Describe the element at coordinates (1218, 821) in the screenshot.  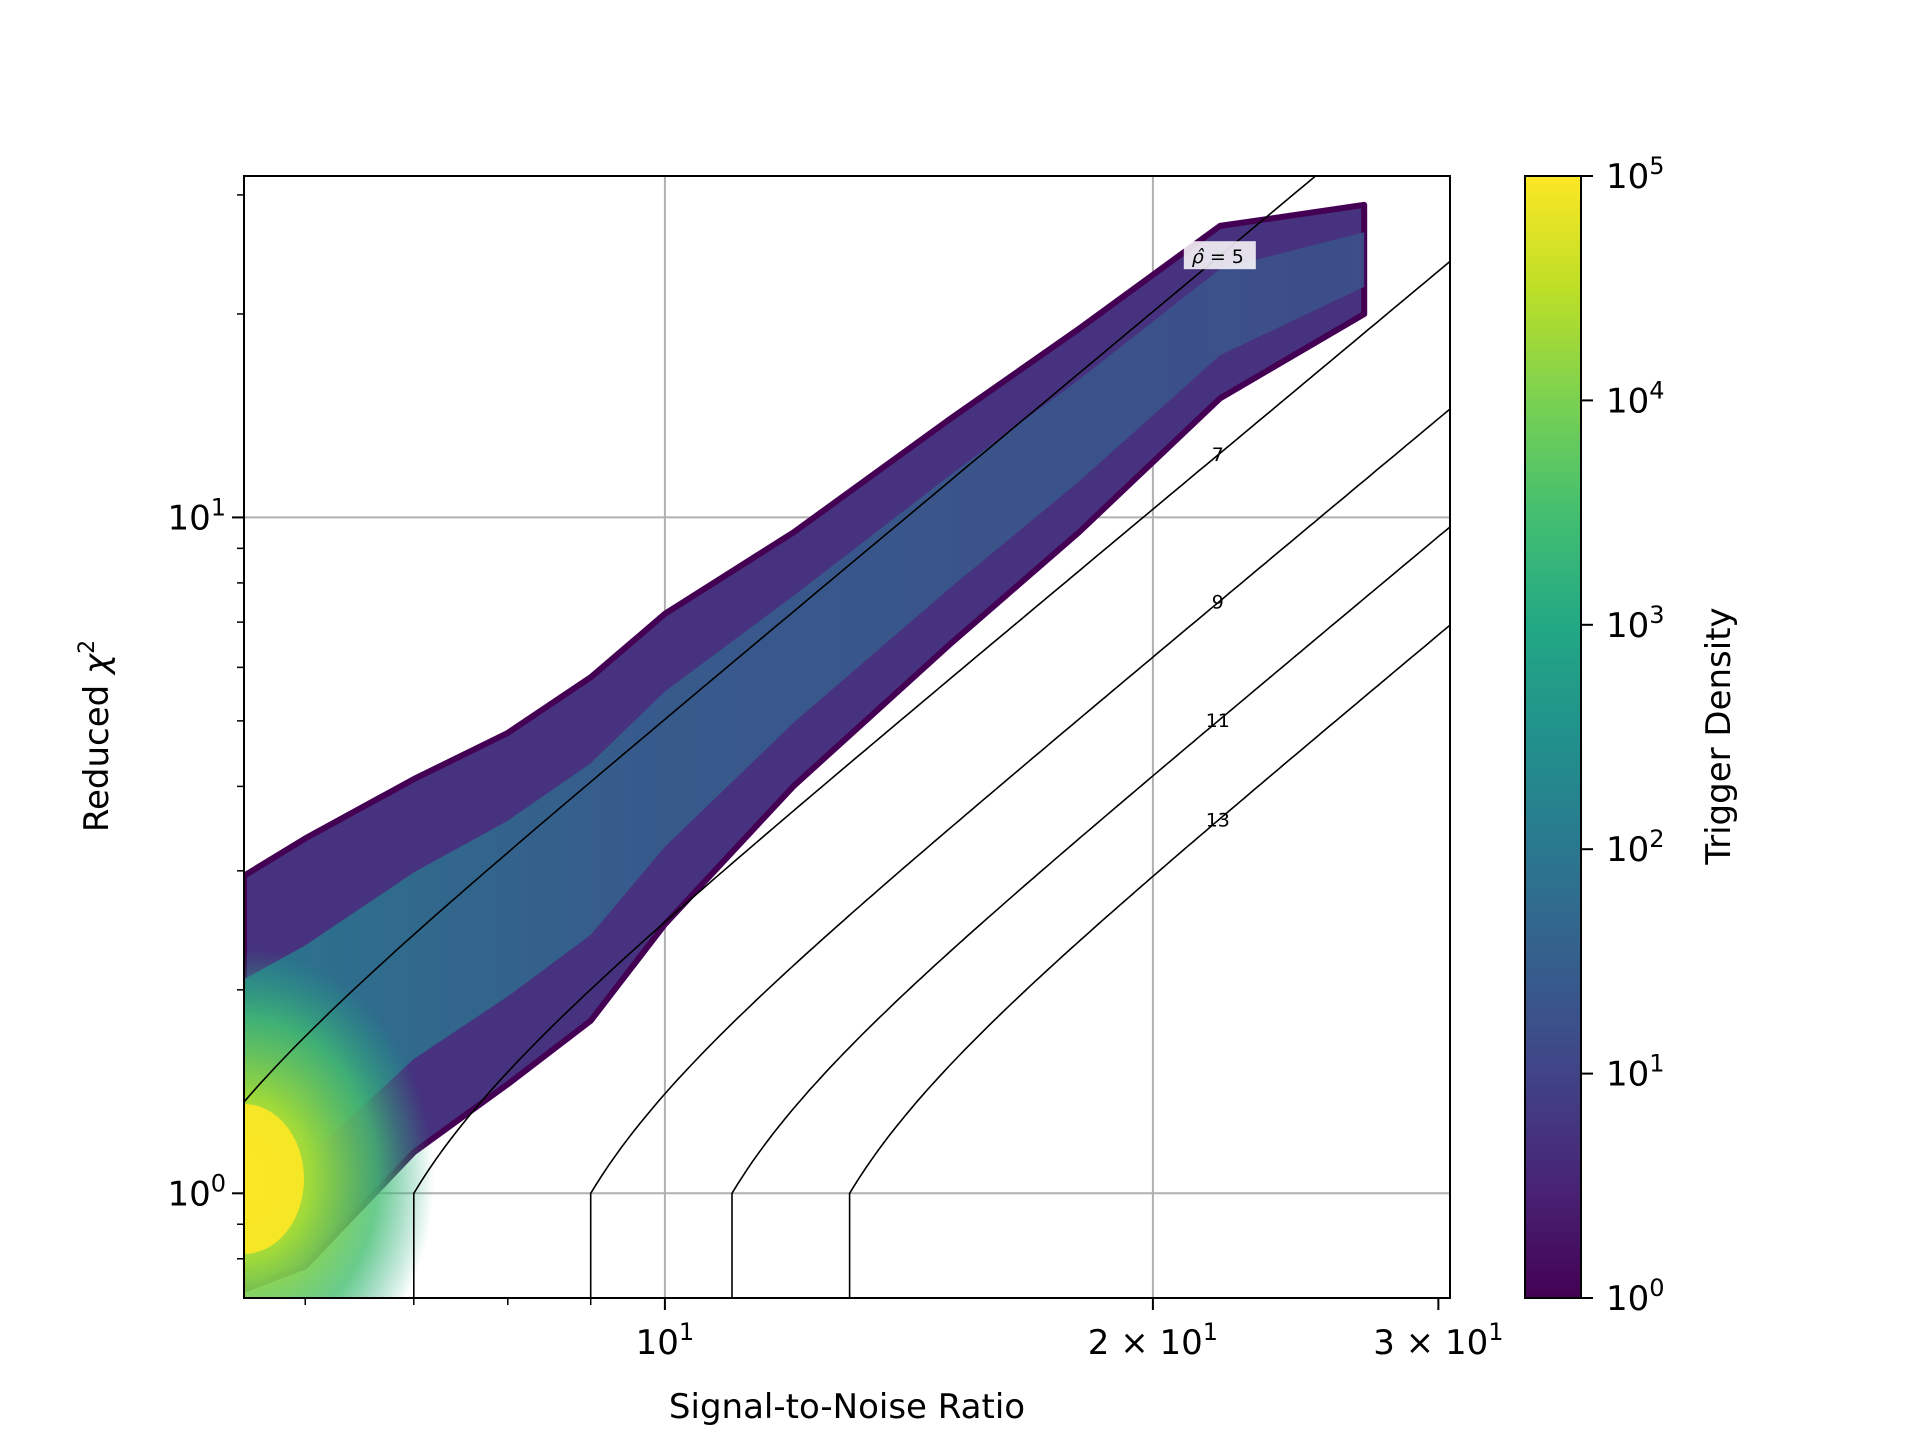
I see `contour-label-13: 13` at that location.